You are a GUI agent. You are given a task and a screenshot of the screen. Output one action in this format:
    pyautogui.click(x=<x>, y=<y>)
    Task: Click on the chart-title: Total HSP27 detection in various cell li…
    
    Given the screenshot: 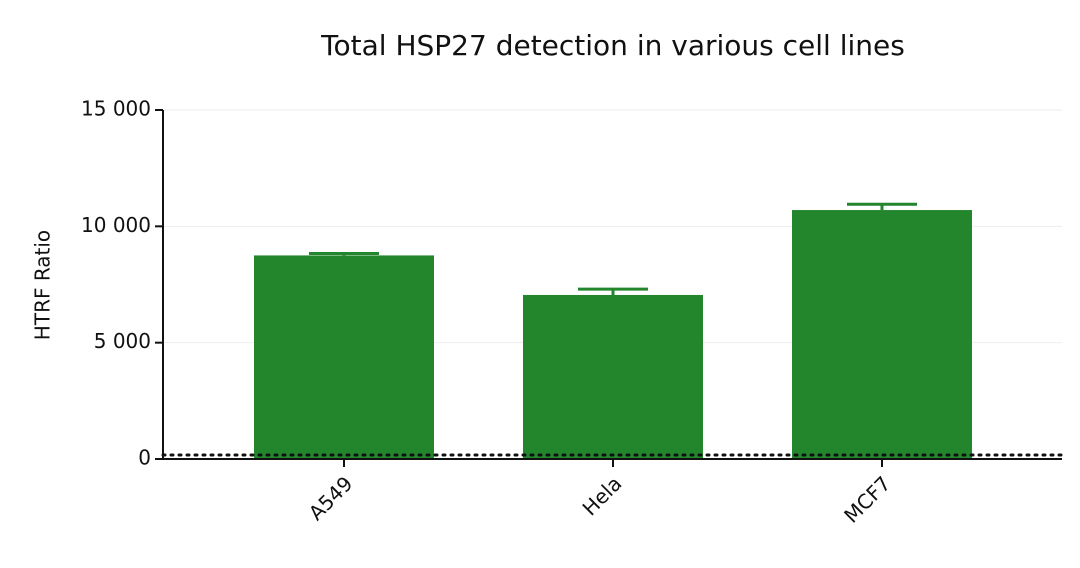 What is the action you would take?
    pyautogui.click(x=612, y=45)
    